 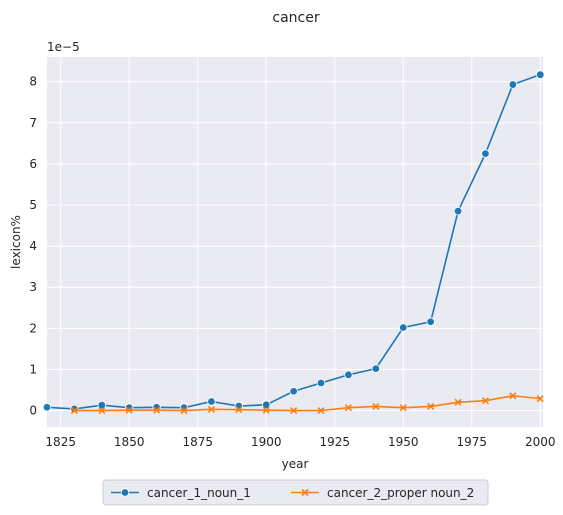 I want to click on y-tick-label: 1, so click(x=33, y=369).